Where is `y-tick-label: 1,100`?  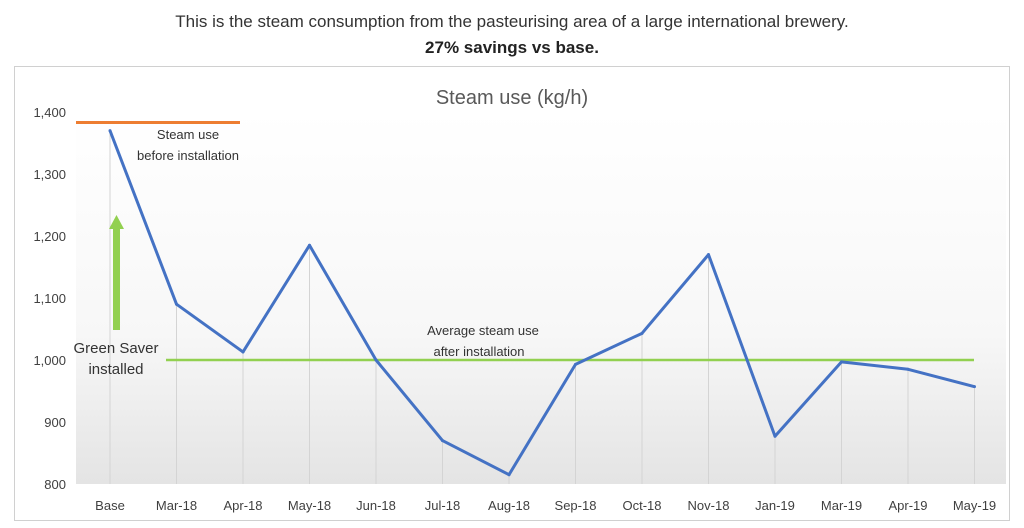
y-tick-label: 1,100 is located at coordinates (49, 298).